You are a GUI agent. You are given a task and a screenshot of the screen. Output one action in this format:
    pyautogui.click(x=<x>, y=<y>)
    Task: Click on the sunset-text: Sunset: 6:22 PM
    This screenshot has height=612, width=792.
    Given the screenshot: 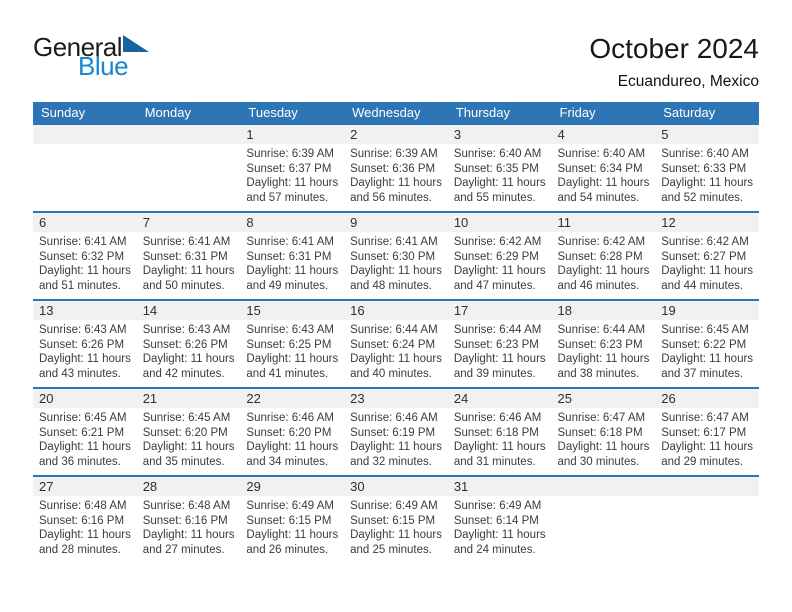 What is the action you would take?
    pyautogui.click(x=704, y=344)
    